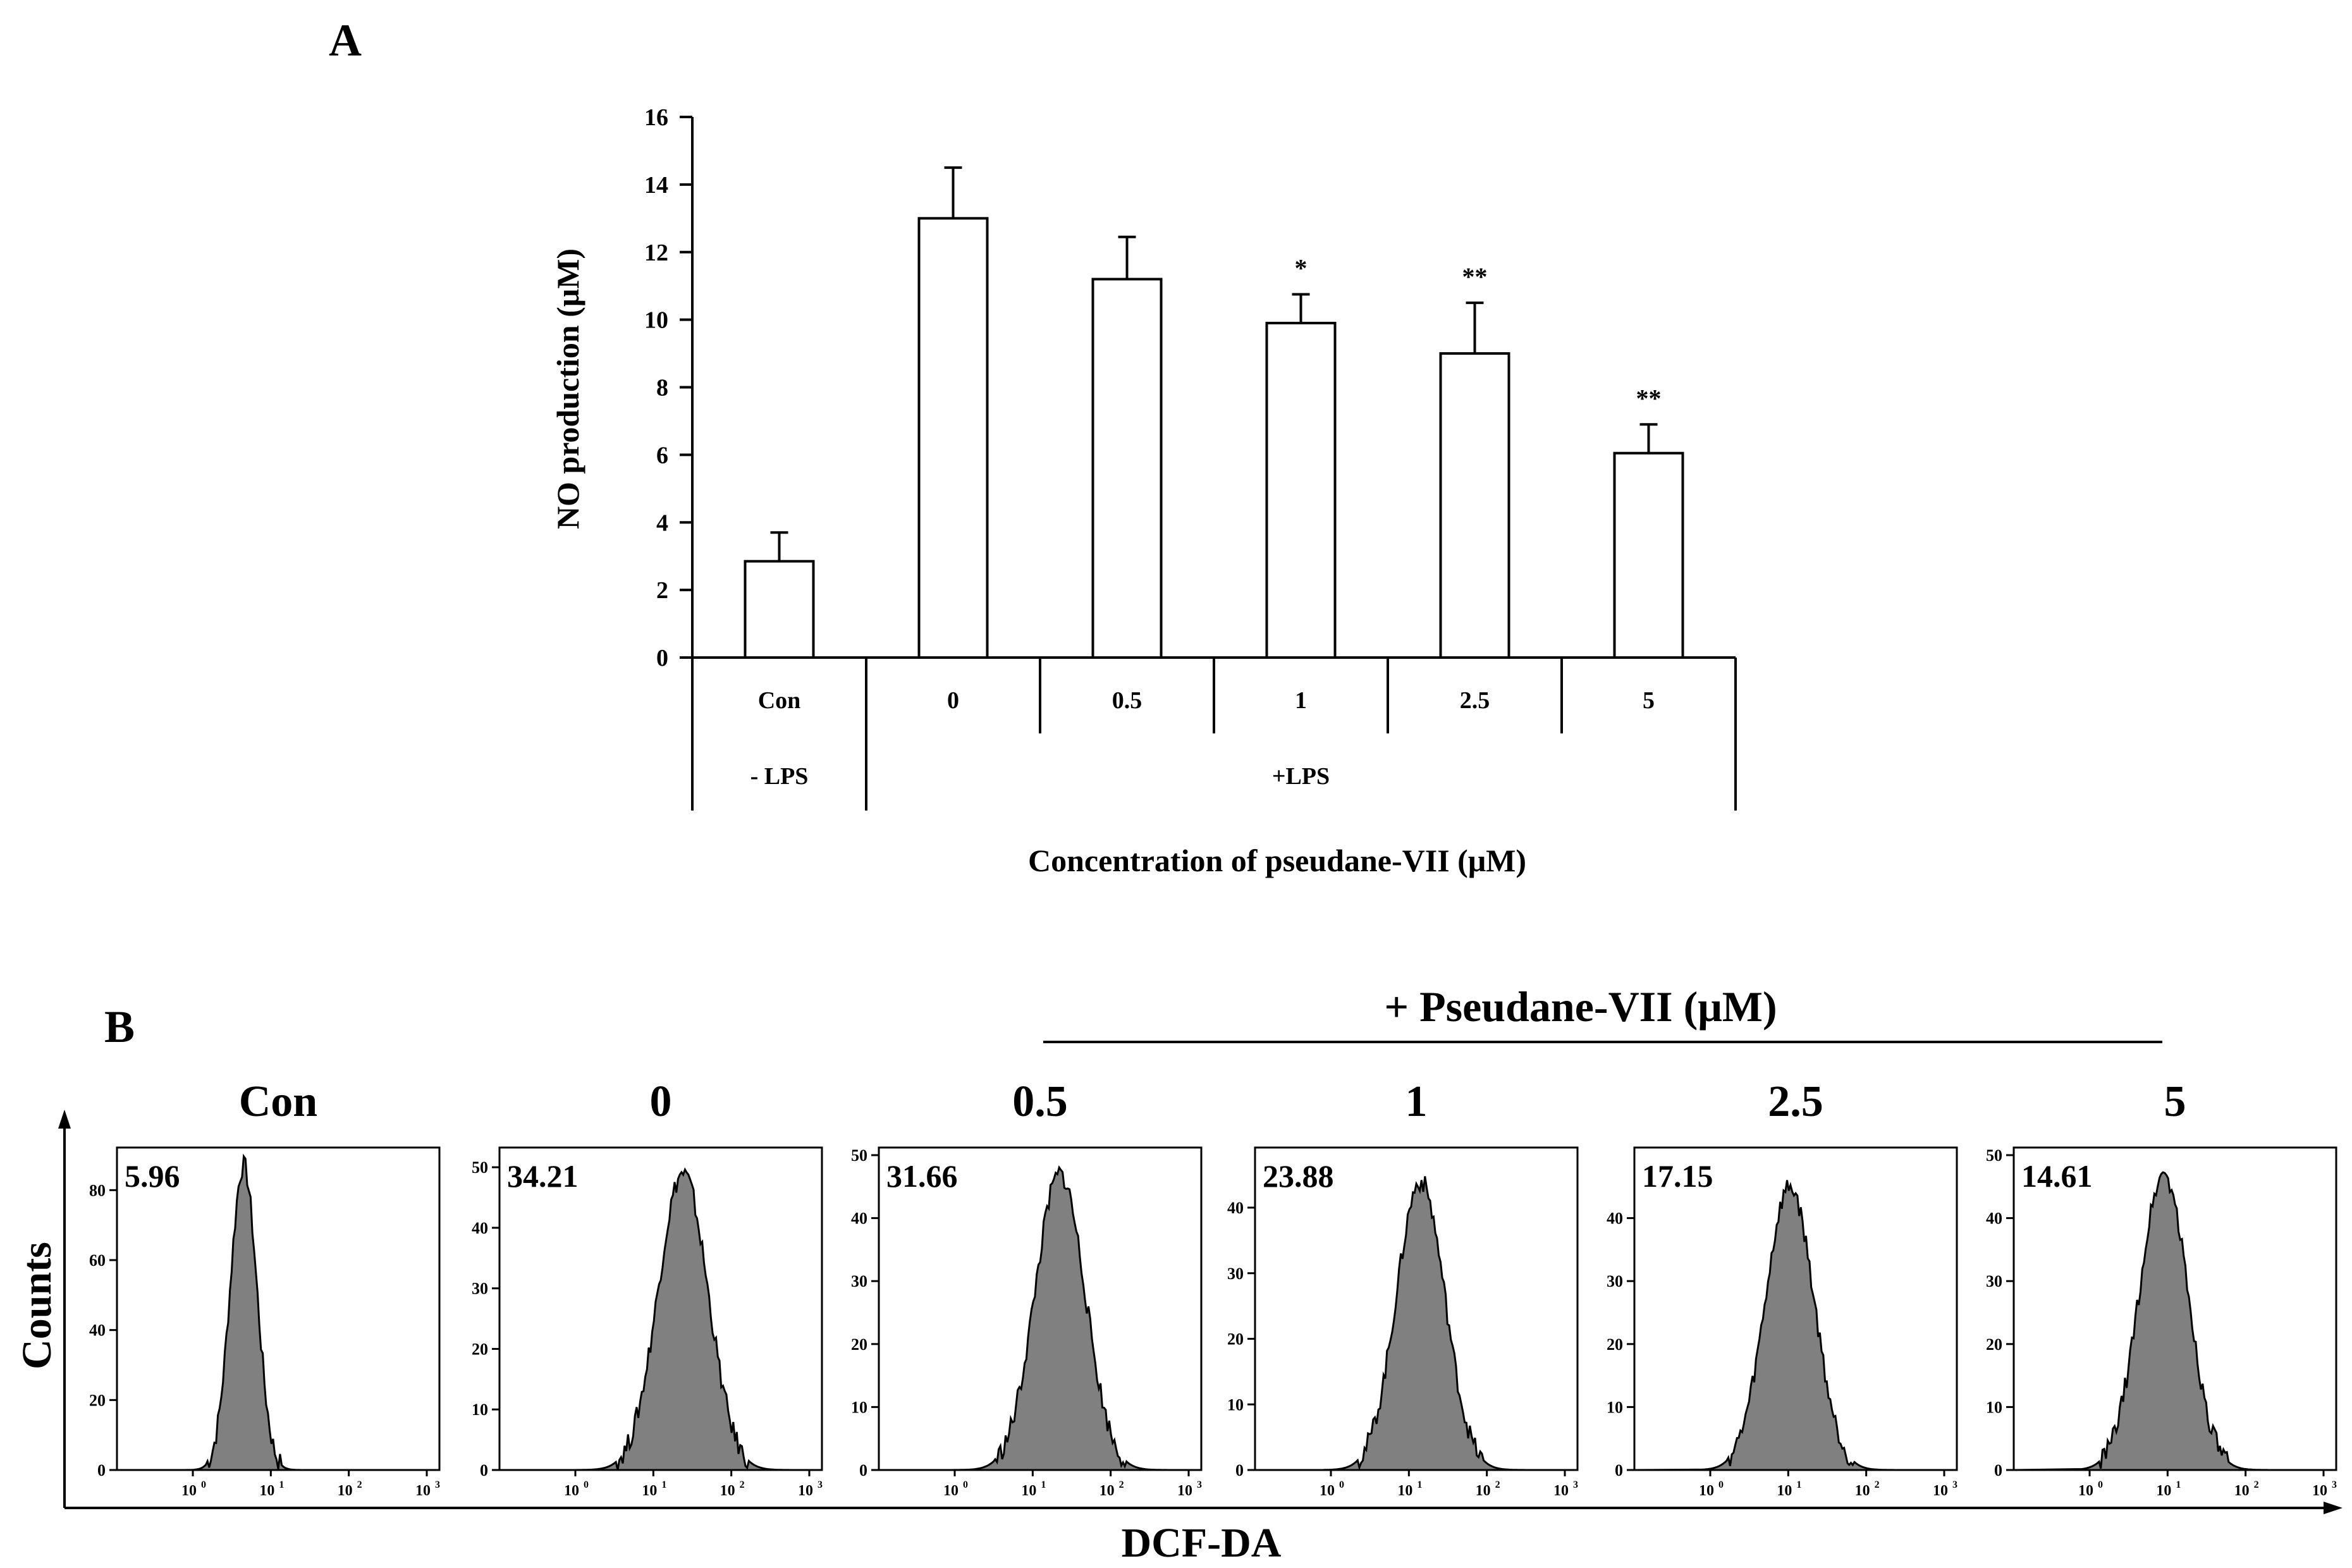 Image resolution: width=2352 pixels, height=1568 pixels. I want to click on outer-y-axis-arrow, so click(64, 1119).